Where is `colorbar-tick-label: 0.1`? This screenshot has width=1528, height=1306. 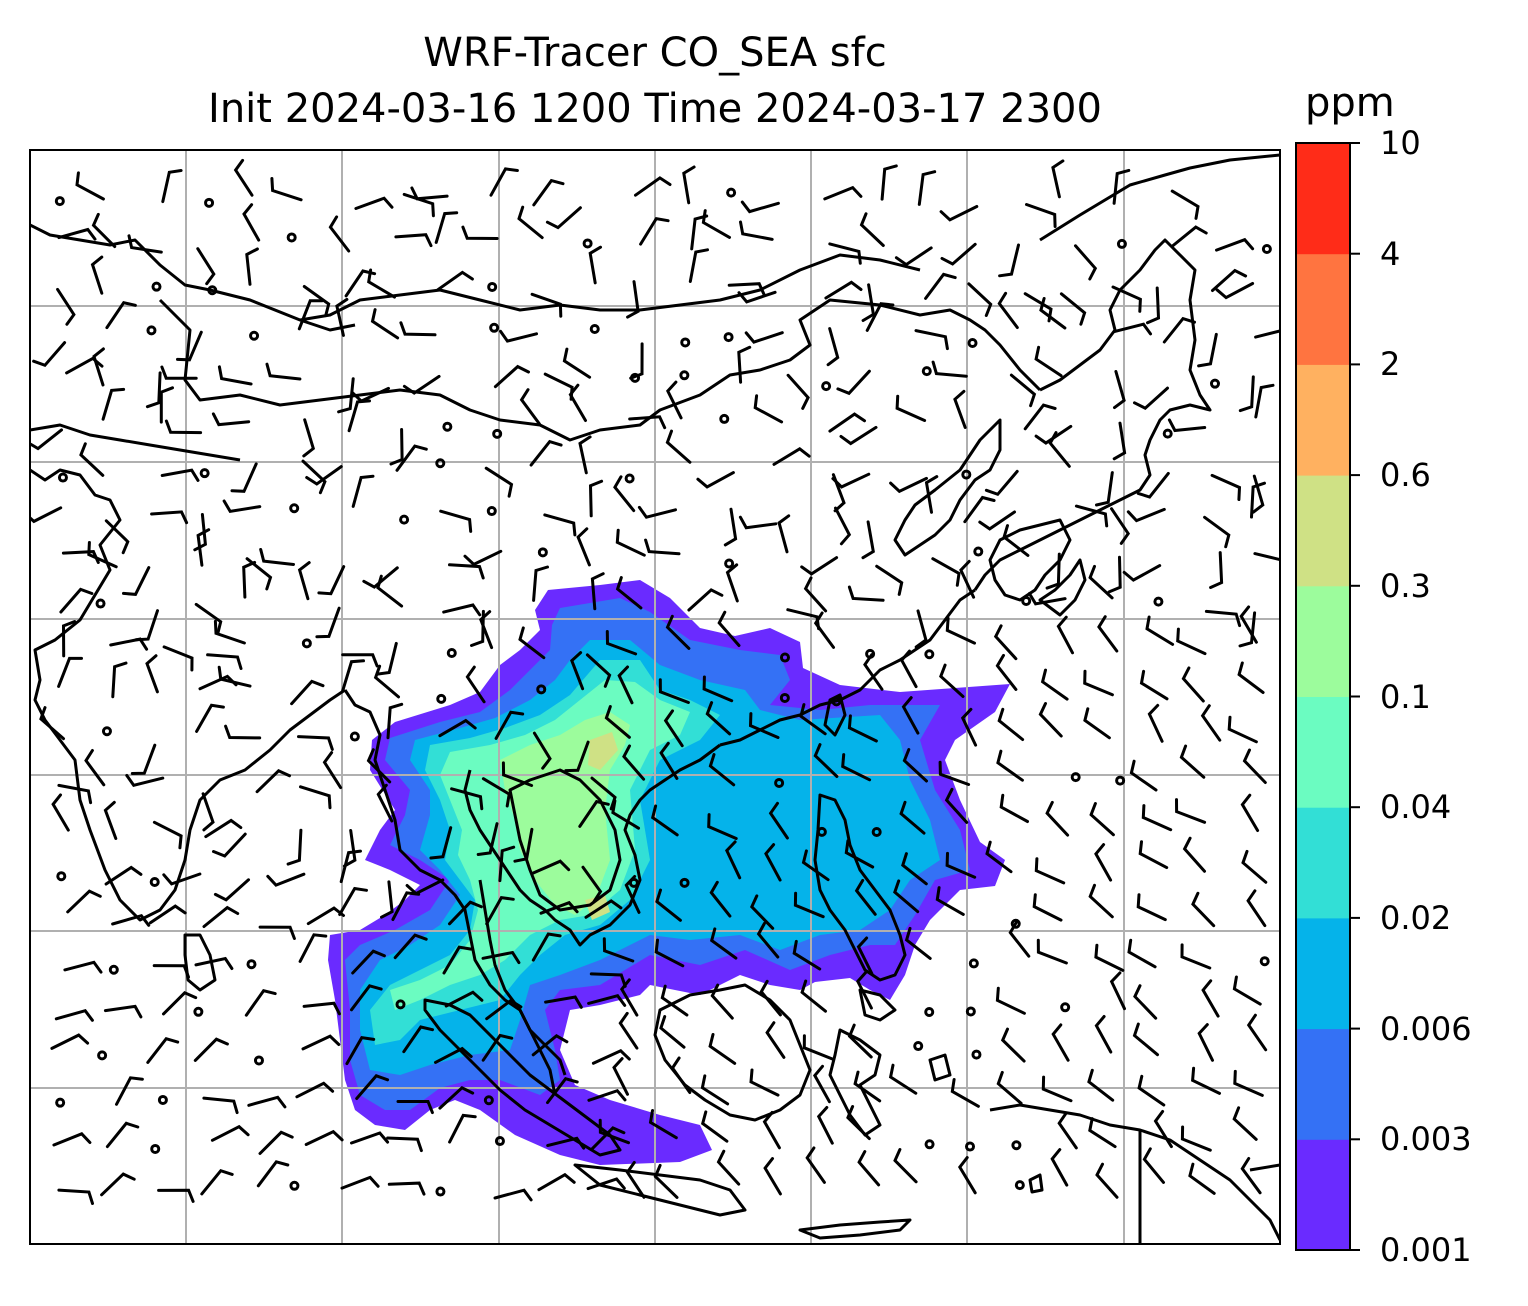
colorbar-tick-label: 0.1 is located at coordinates (1405, 696).